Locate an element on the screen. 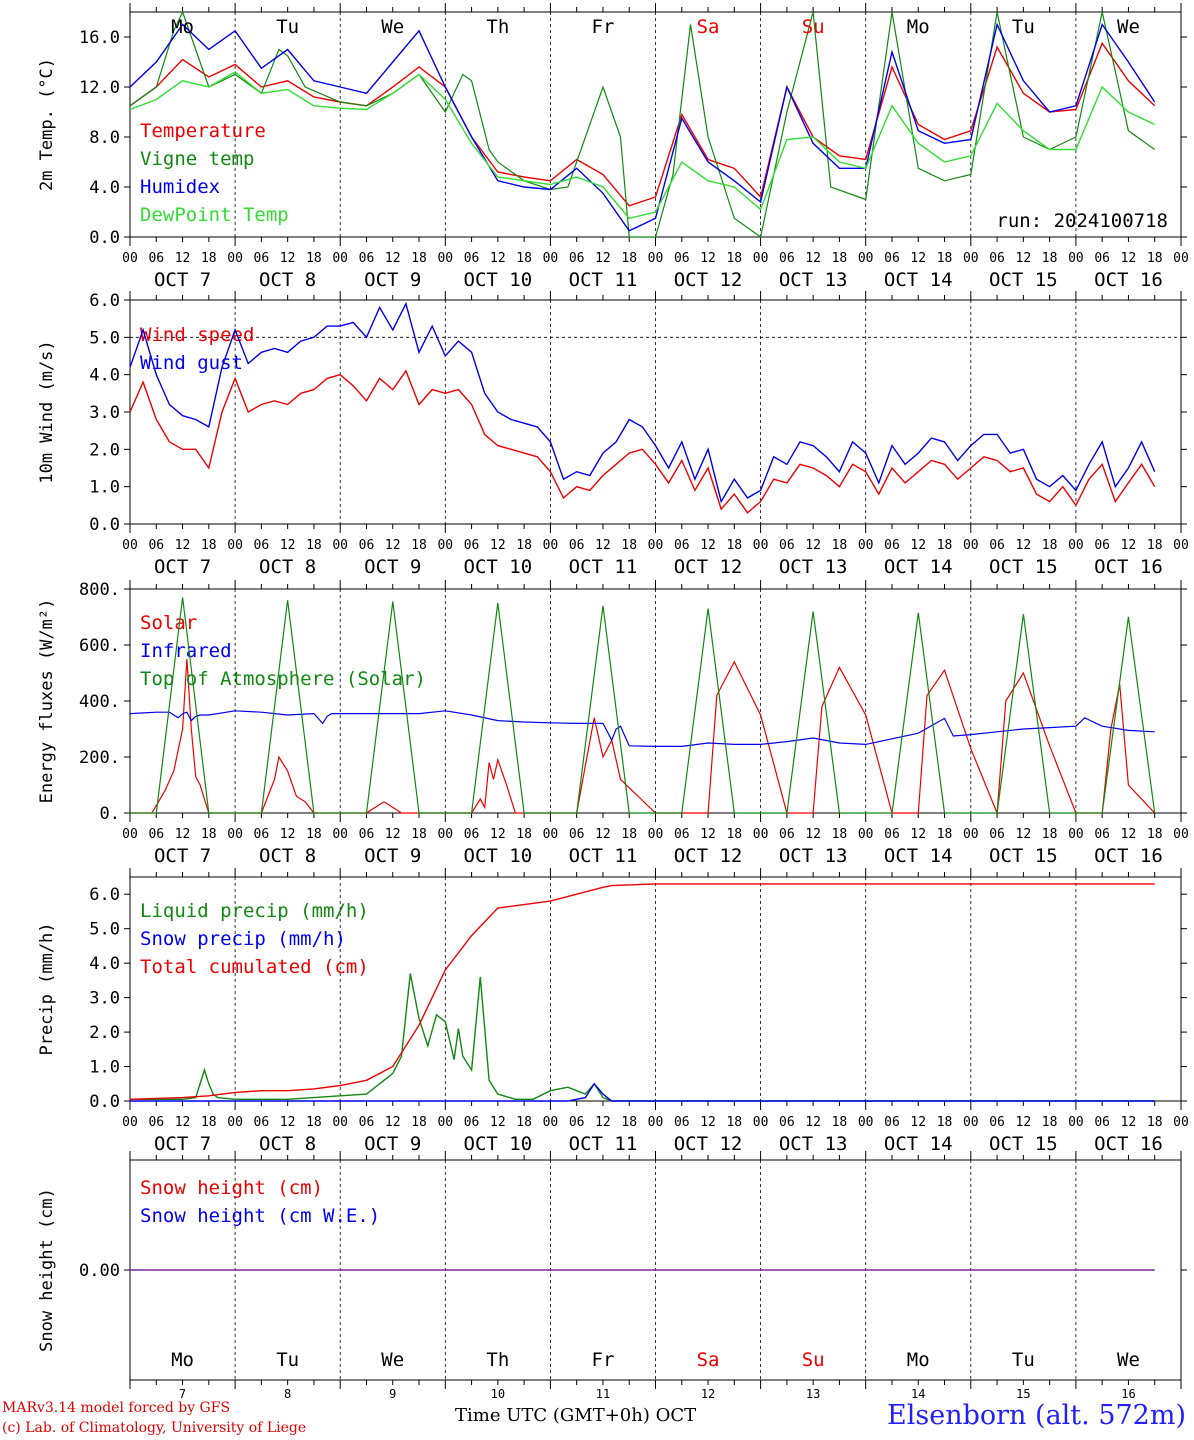 The height and width of the screenshot is (1440, 1194). weekday-label-top: Sa is located at coordinates (708, 27).